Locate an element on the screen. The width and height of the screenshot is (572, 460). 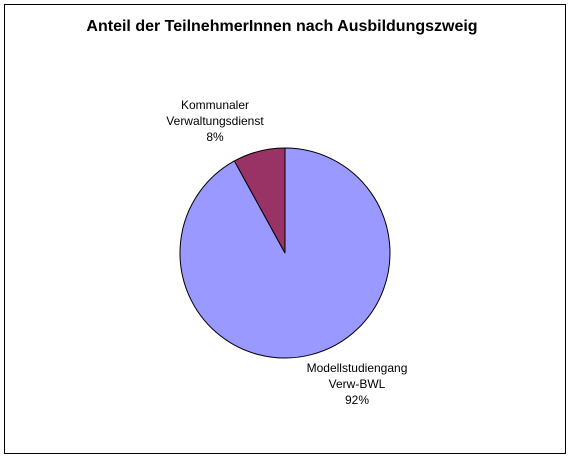
slice-label-1: Kommunaler Verwaltungsdienst 8% is located at coordinates (215, 121).